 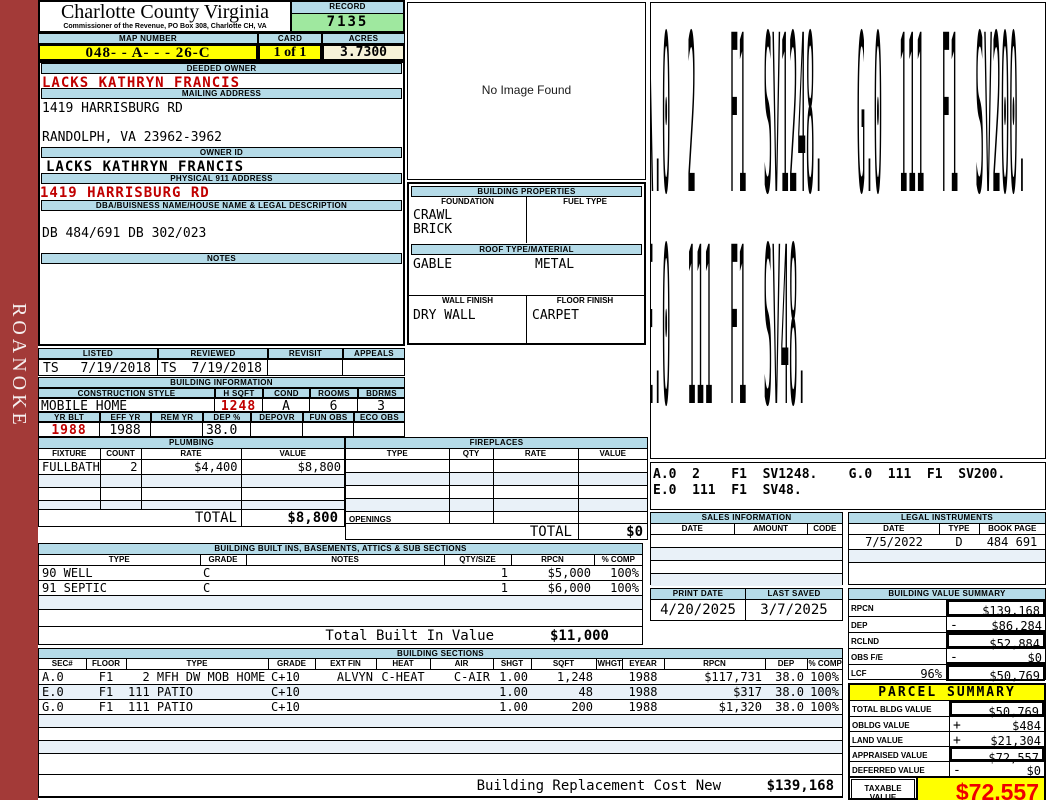 What do you see at coordinates (177, 417) in the screenshot?
I see `remyr-label: REM YR` at bounding box center [177, 417].